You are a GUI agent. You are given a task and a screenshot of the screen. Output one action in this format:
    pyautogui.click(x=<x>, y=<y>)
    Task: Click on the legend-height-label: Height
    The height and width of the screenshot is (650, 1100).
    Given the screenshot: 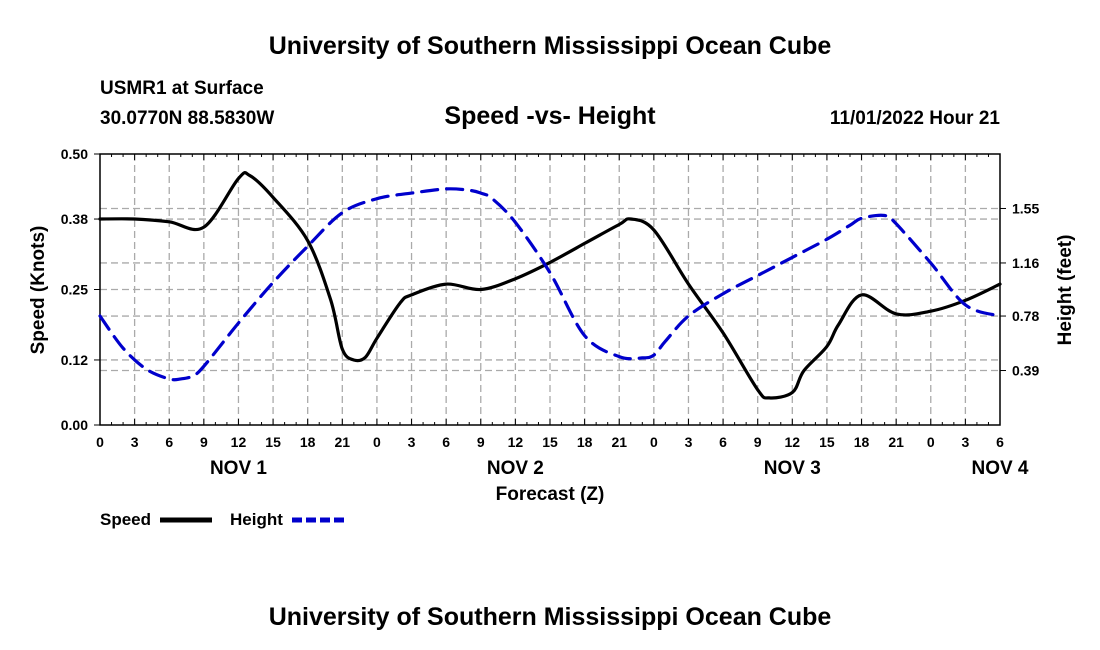 What is the action you would take?
    pyautogui.click(x=256, y=519)
    